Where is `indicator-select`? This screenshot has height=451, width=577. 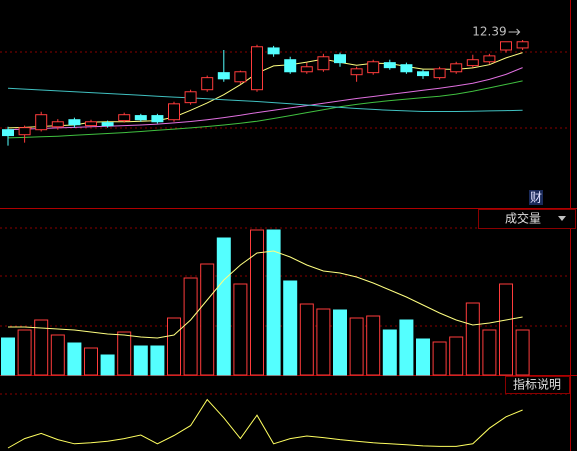
indicator-select is located at coordinates (527, 219).